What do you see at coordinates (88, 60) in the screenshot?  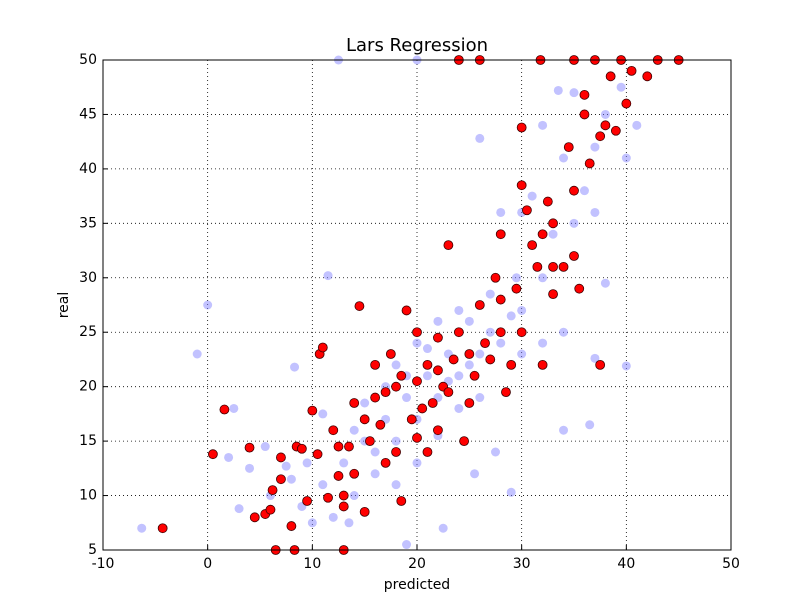 I see `y-tick-label: 50` at bounding box center [88, 60].